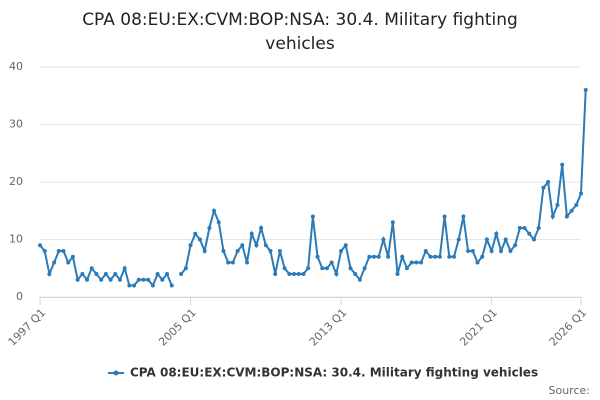 The height and width of the screenshot is (400, 600). What do you see at coordinates (177, 327) in the screenshot?
I see `x-tick-label: 2005 Q1` at bounding box center [177, 327].